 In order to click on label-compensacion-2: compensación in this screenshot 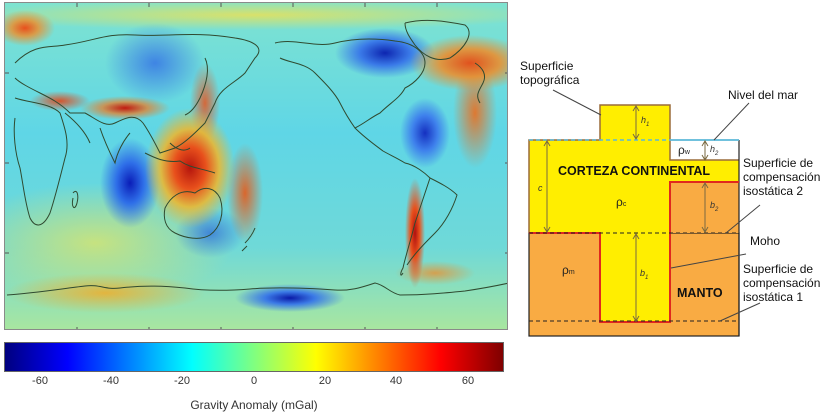, I will do `click(782, 177)`.